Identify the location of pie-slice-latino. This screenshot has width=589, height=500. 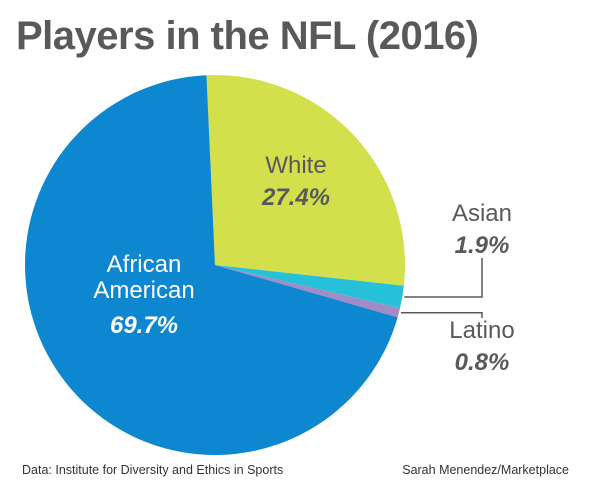
(308, 291).